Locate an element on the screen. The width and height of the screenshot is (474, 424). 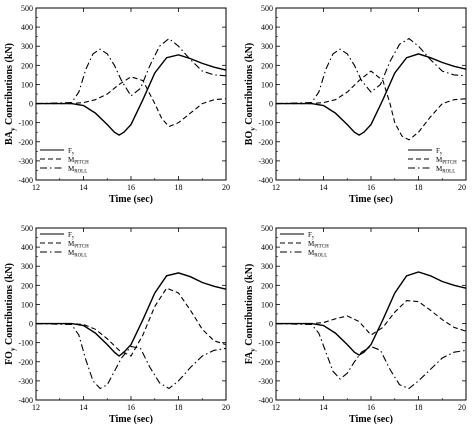
y-tick-label: 300 is located at coordinates (27, 266).